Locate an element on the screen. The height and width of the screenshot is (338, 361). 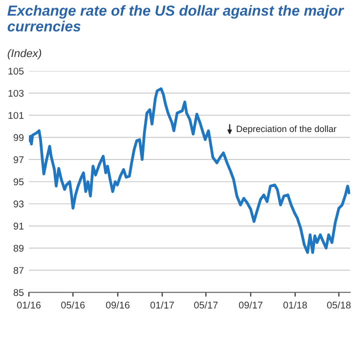
x-tick-label: 05/18 is located at coordinates (339, 305).